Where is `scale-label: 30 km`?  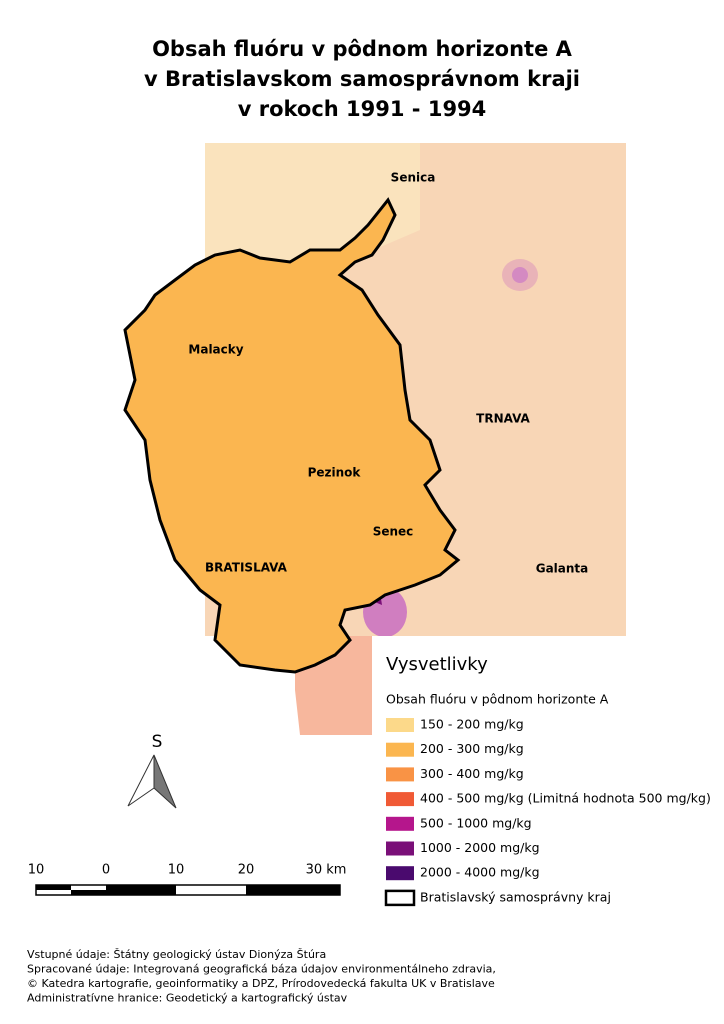 scale-label: 30 km is located at coordinates (326, 870).